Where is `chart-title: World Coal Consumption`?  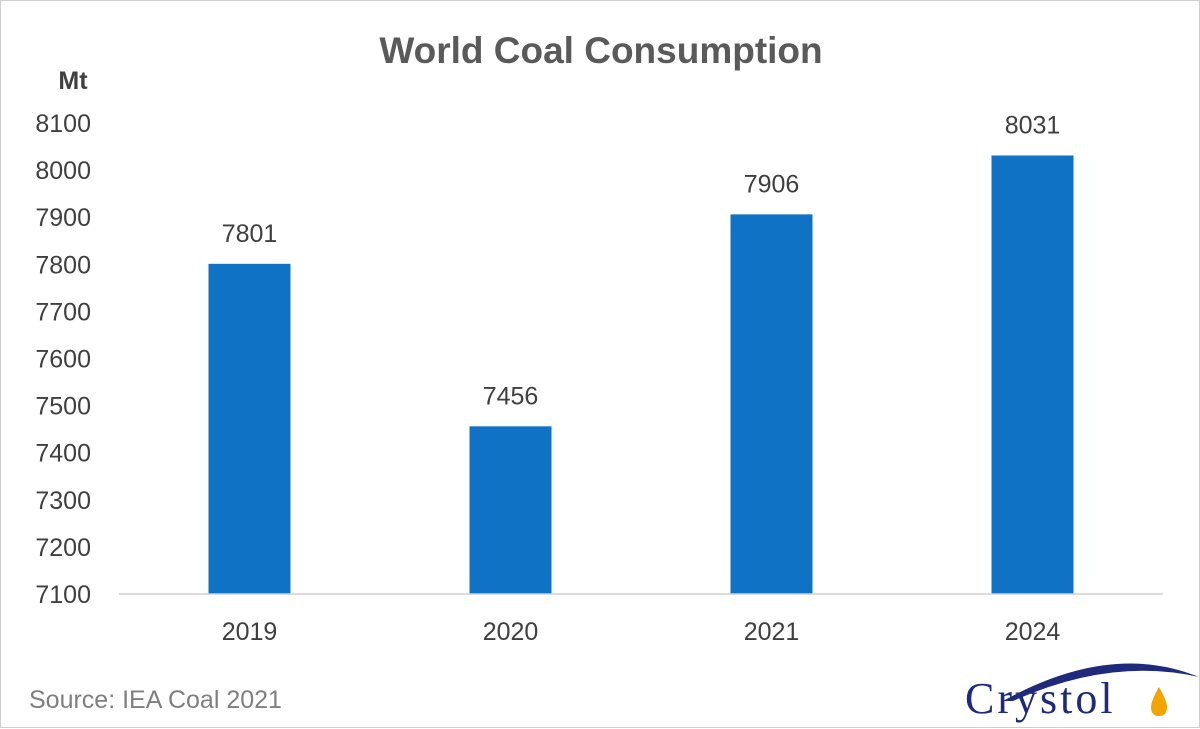
chart-title: World Coal Consumption is located at coordinates (600, 50).